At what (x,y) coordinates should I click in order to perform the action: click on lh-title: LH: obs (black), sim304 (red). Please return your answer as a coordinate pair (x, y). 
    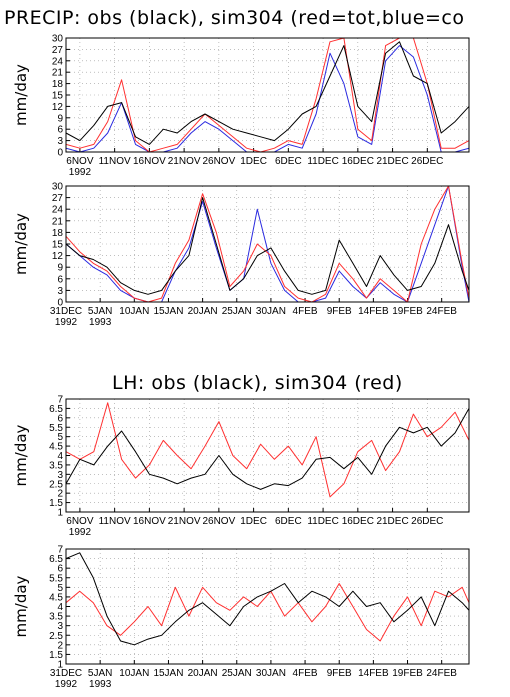
    Looking at the image, I should click on (257, 383).